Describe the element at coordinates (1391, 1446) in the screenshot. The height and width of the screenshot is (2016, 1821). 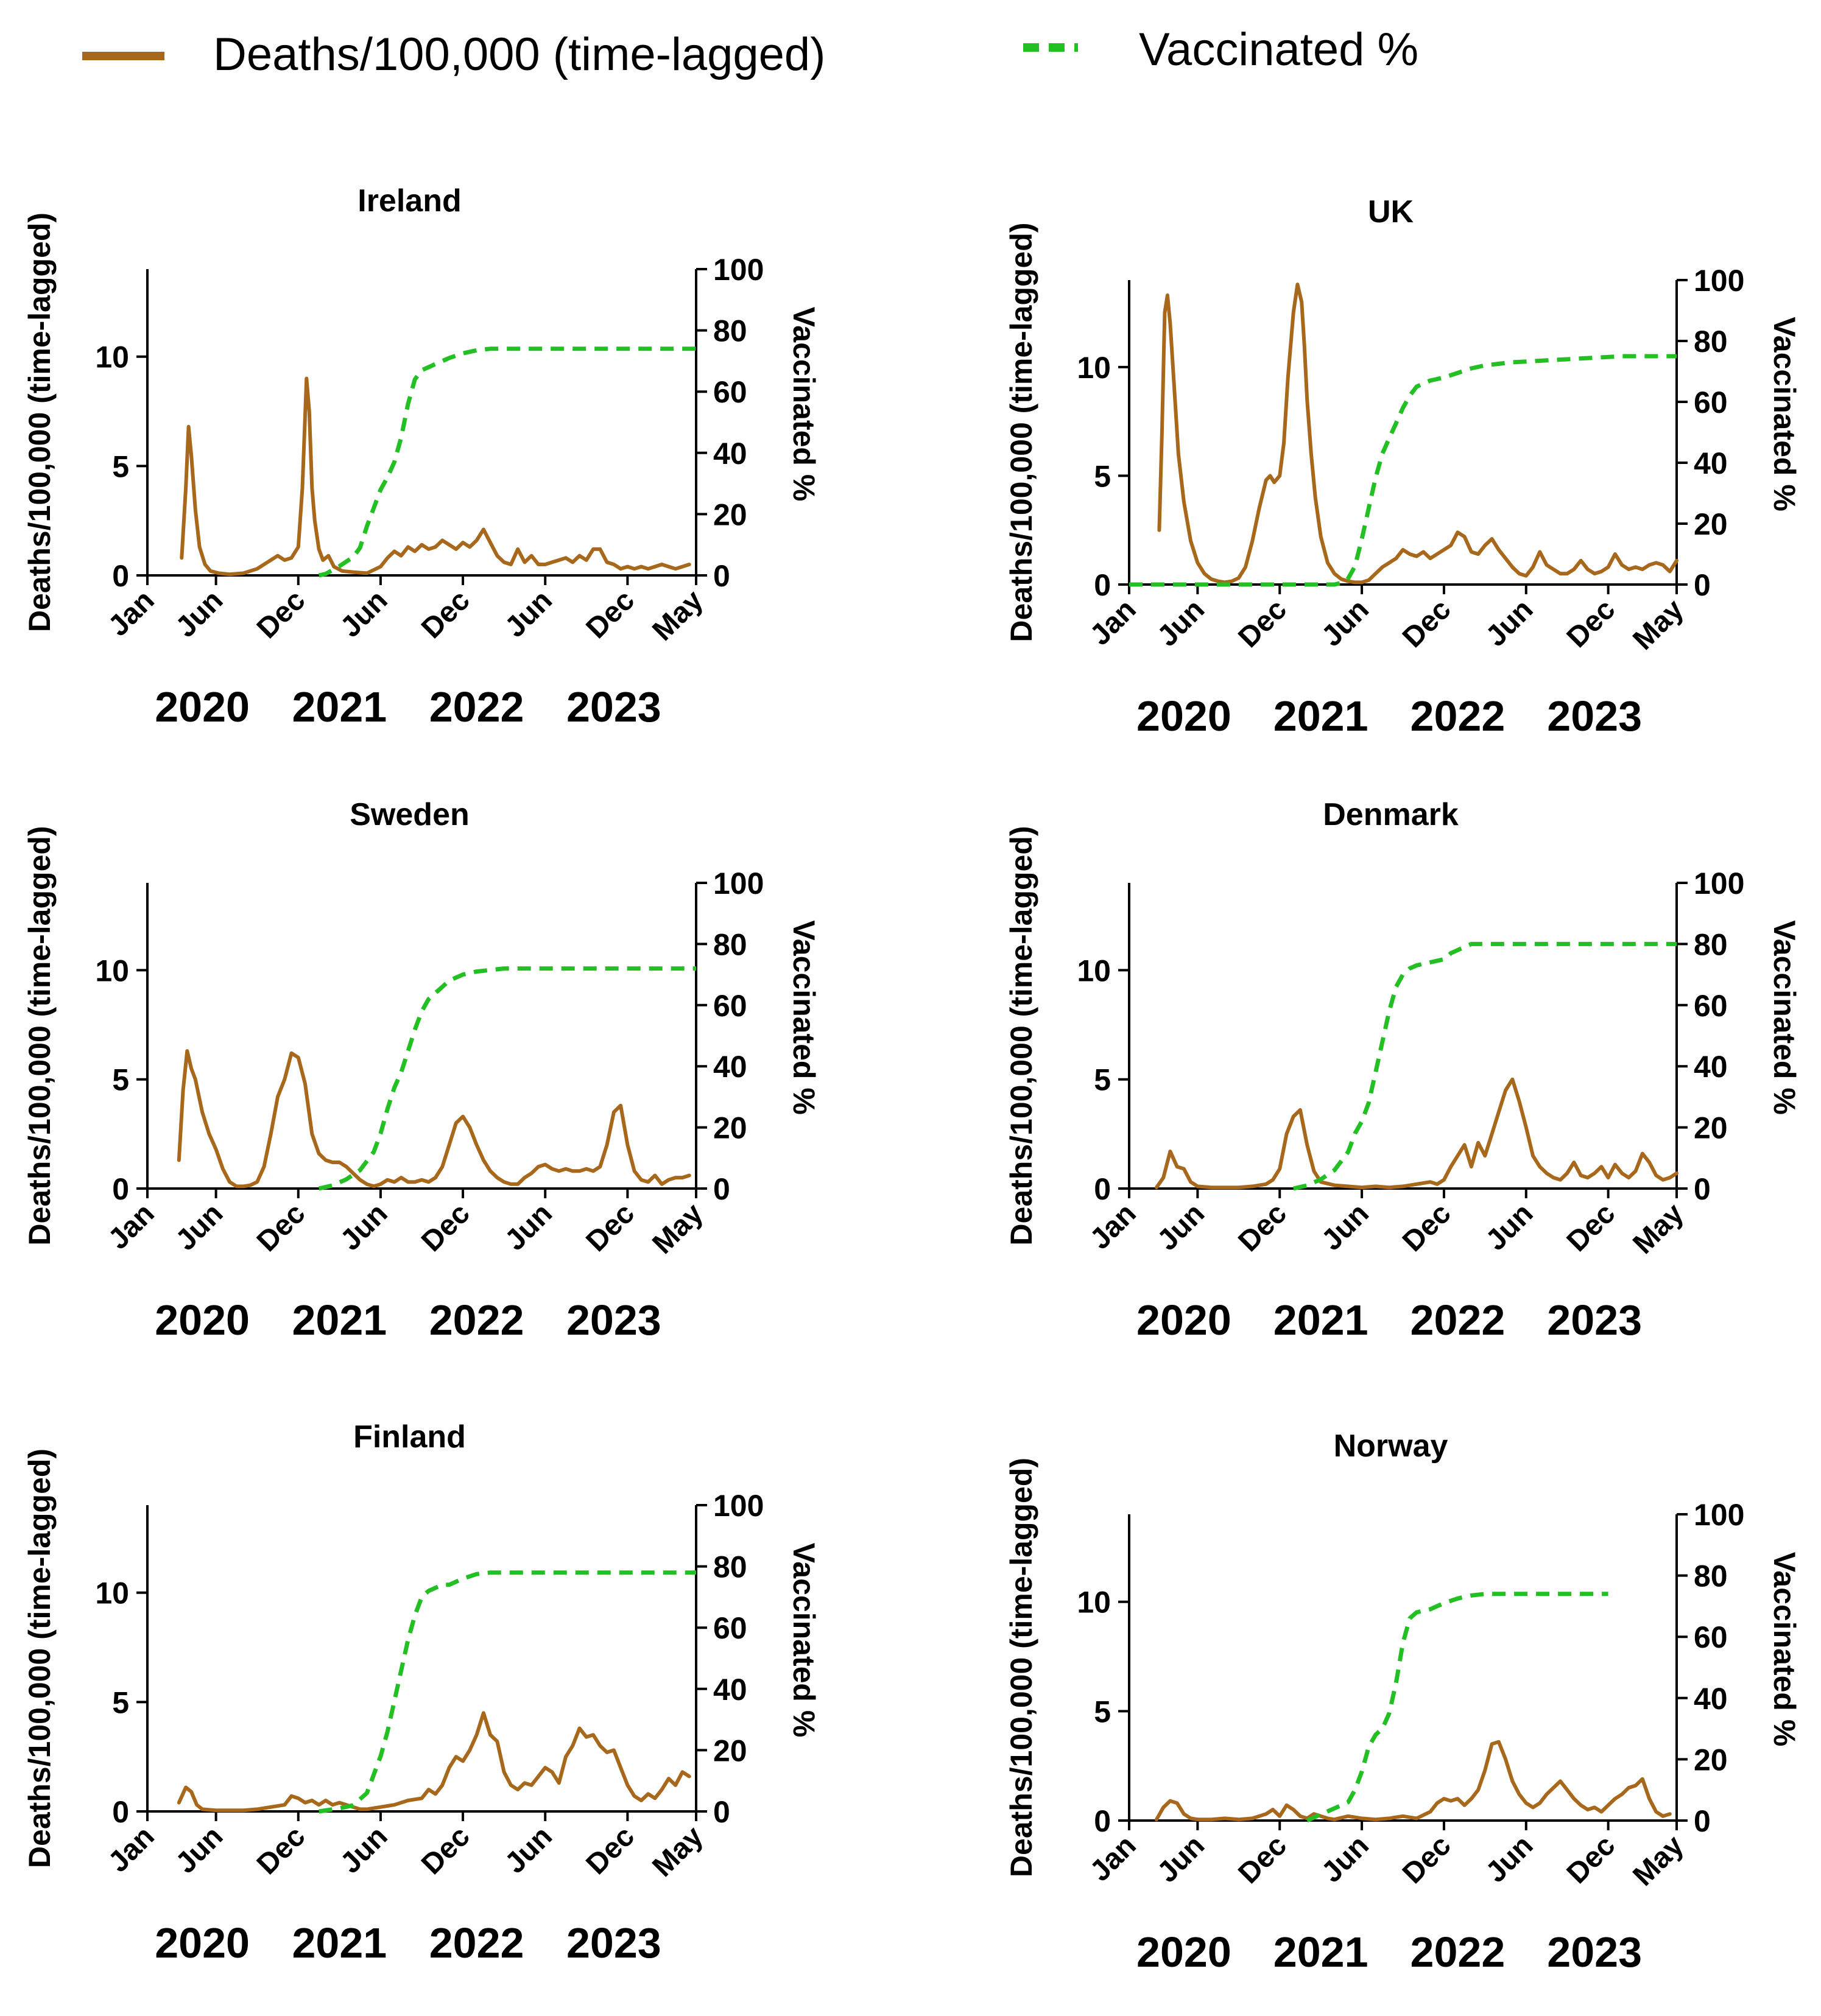
I see `chart-title: Norway` at that location.